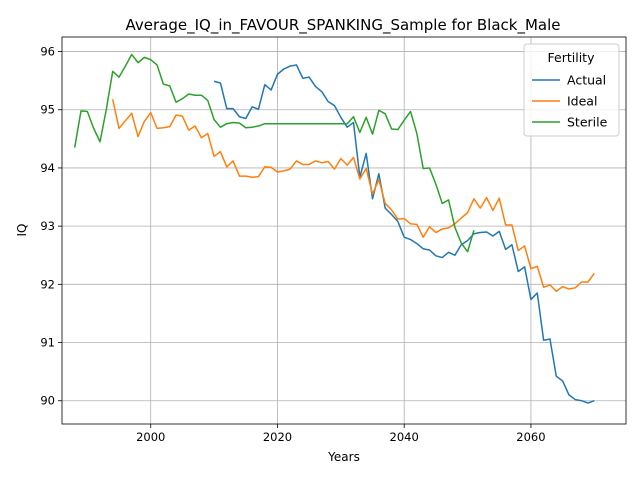  I want to click on x-tick-label: 2000, so click(150, 437).